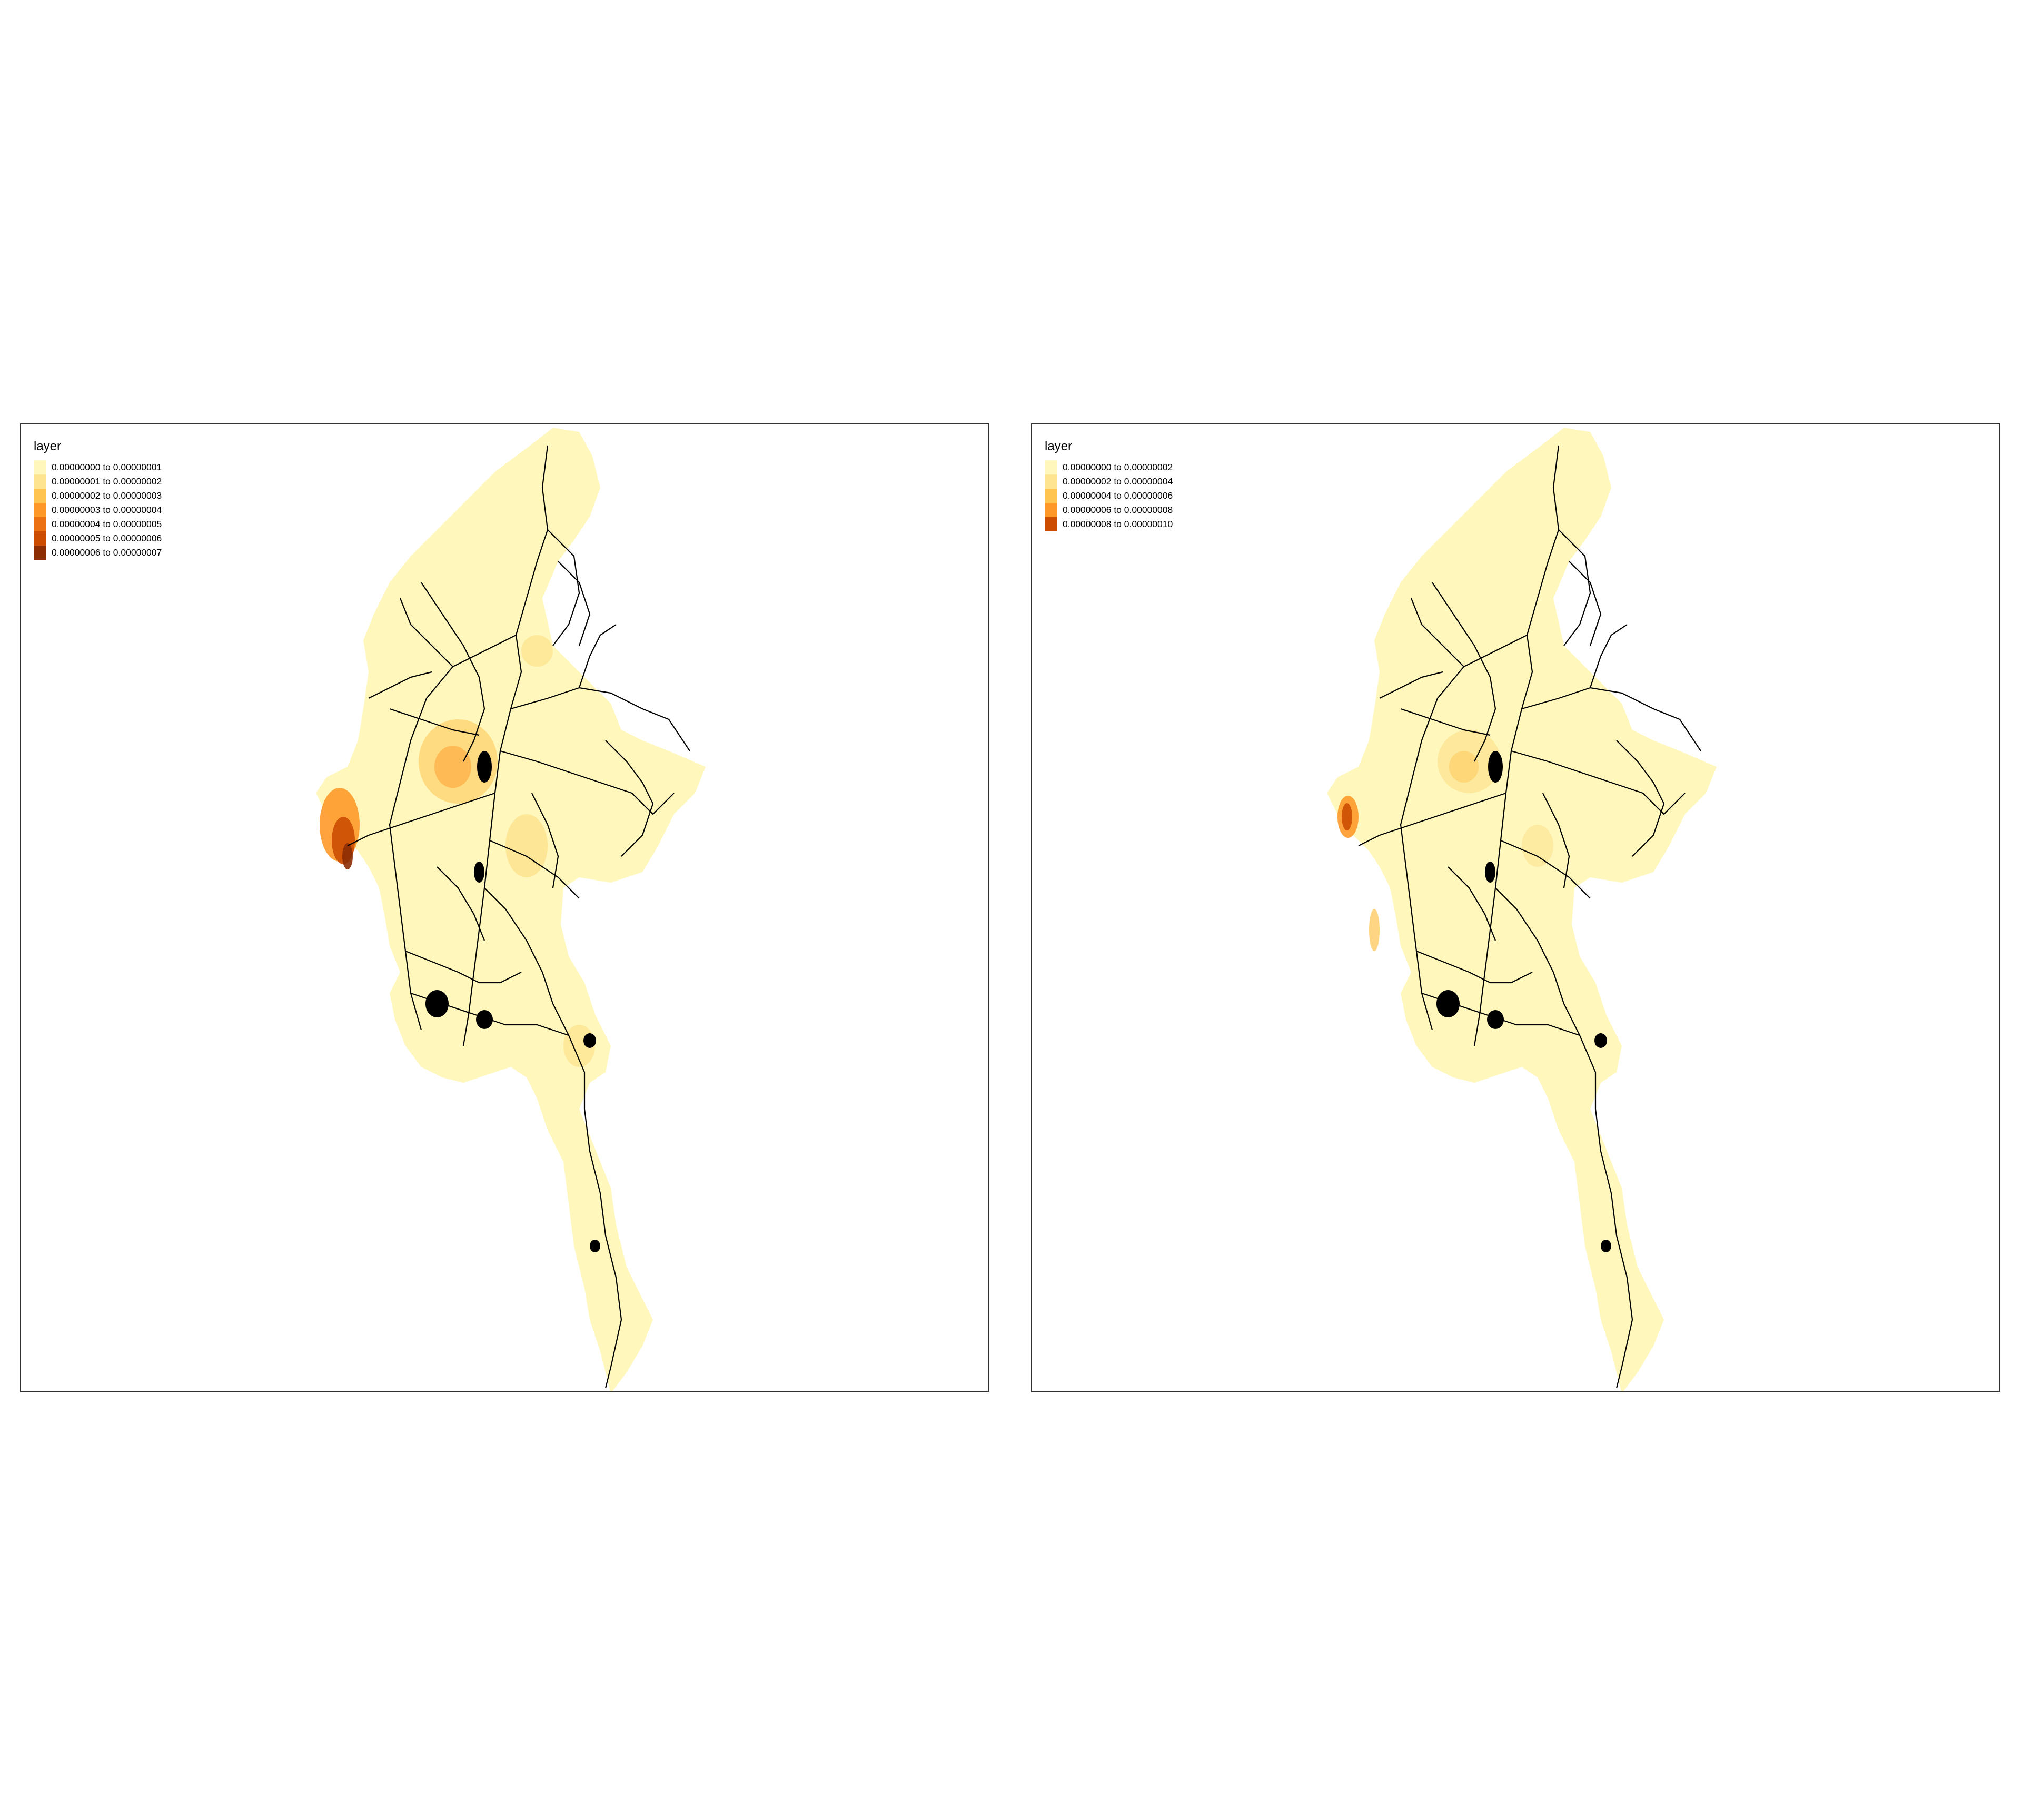 The image size is (2022, 1820). I want to click on legend-item: 0.00000004 to 0.00000005, so click(98, 524).